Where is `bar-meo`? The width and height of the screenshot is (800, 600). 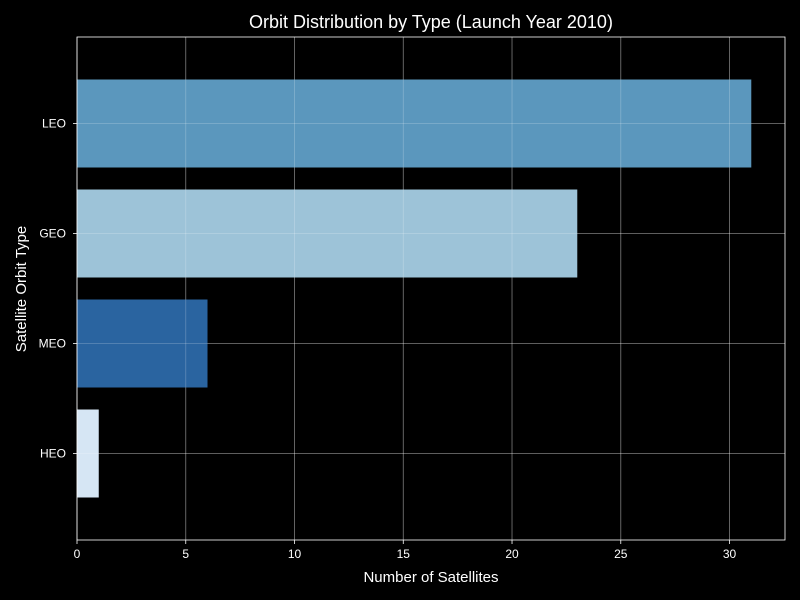
bar-meo is located at coordinates (142, 343).